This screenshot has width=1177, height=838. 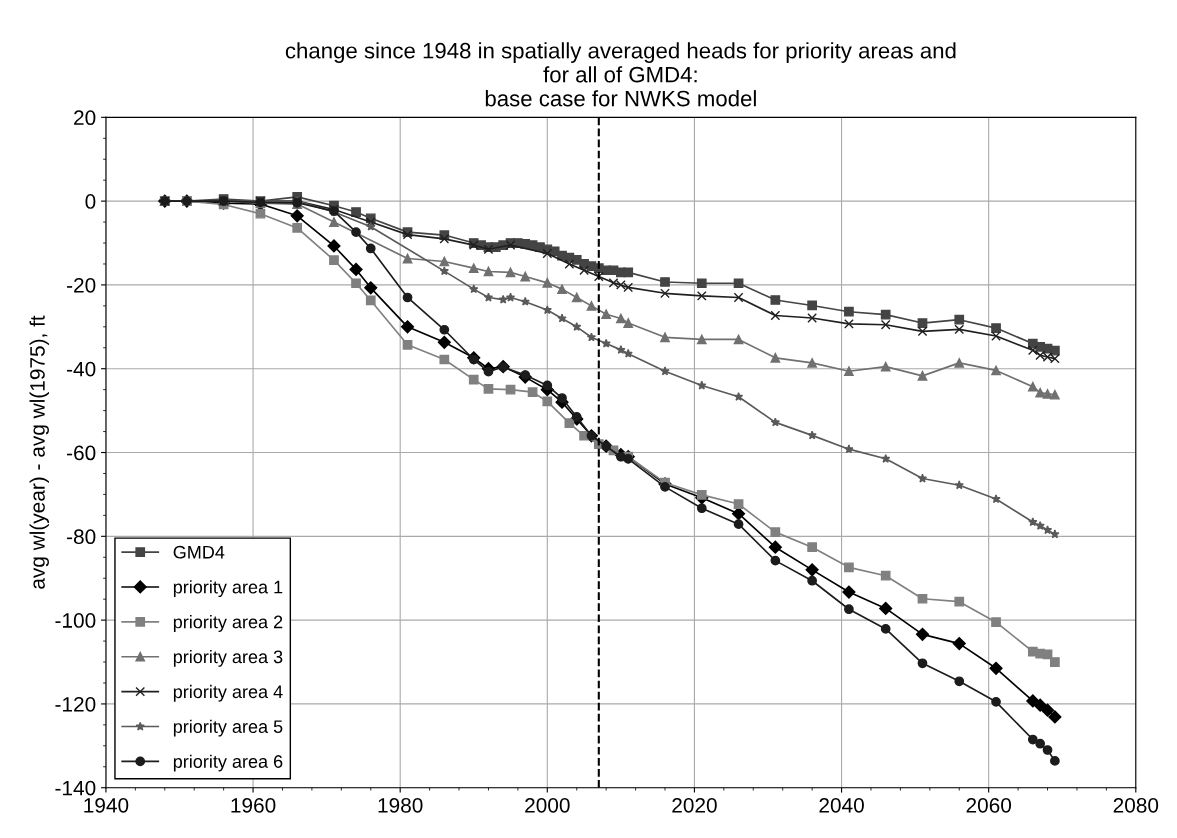 What do you see at coordinates (75, 620) in the screenshot?
I see `y-tick-label: -100` at bounding box center [75, 620].